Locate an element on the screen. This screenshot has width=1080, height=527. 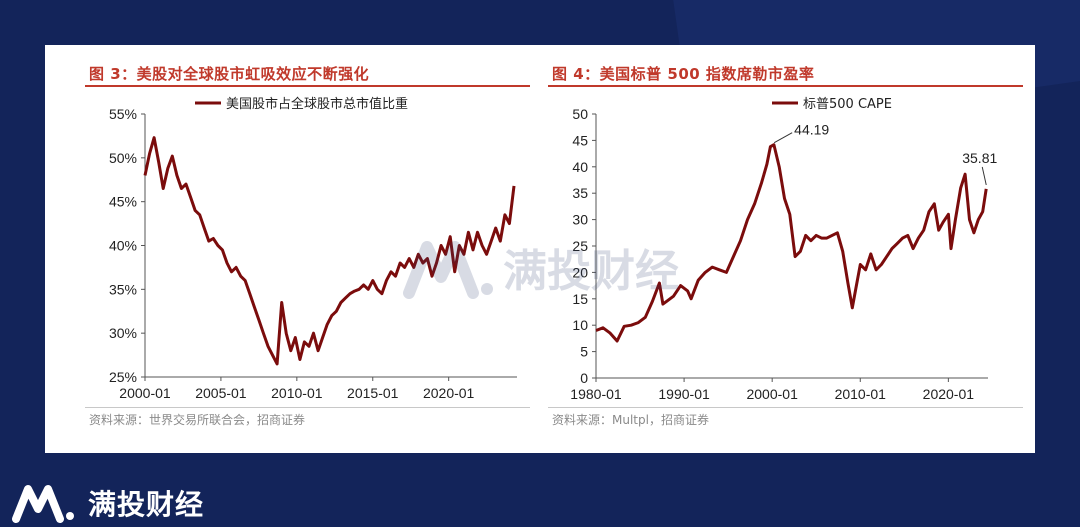
c4-y-tick-label: 5 is located at coordinates (584, 352).